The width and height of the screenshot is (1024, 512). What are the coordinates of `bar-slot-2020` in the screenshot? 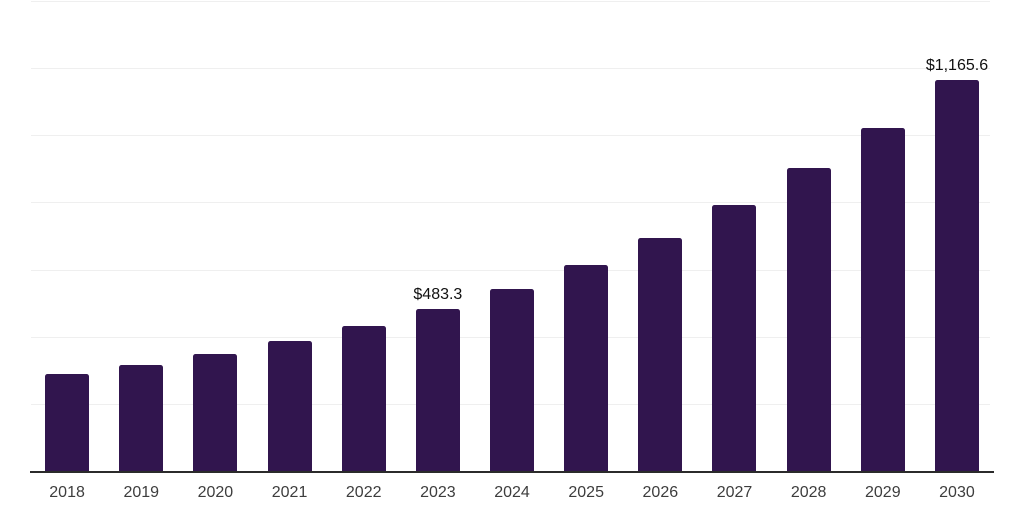 It's located at (215, 236).